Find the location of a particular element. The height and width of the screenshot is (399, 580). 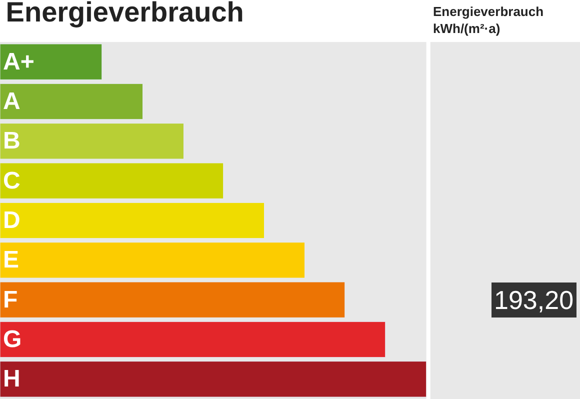

text: Energieverbrauch is located at coordinates (488, 11).